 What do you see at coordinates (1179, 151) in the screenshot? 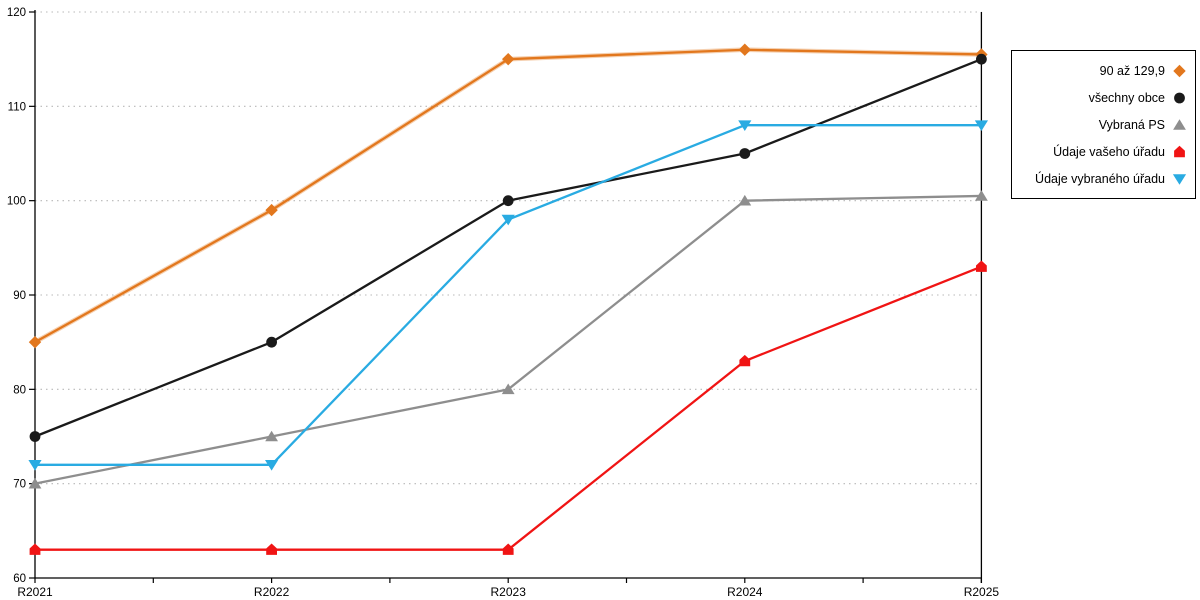
I see `house-legend-marker-icon` at bounding box center [1179, 151].